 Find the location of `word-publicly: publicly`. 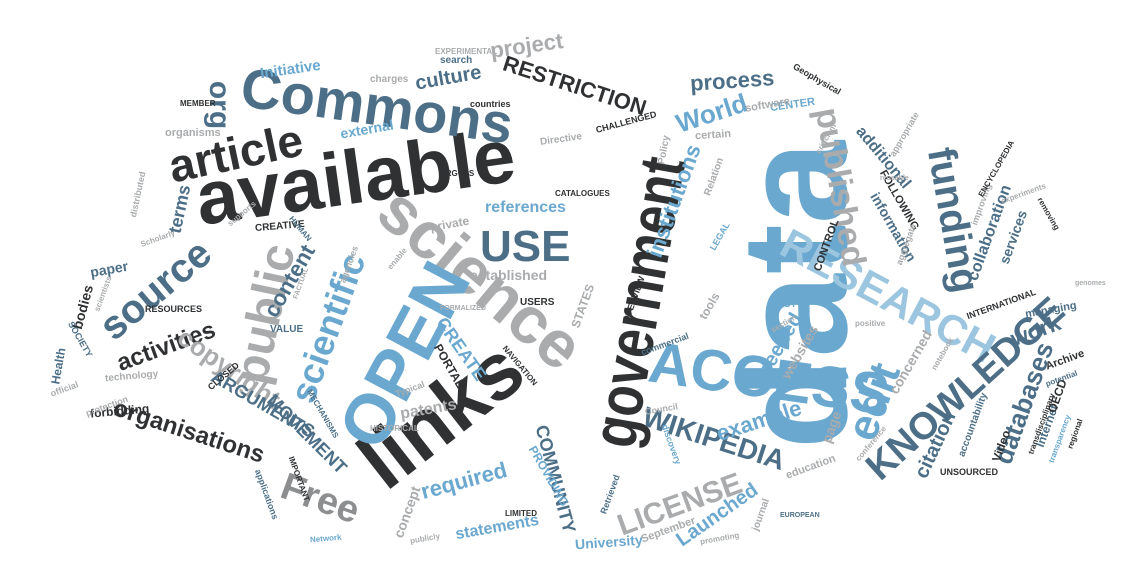

word-publicly: publicly is located at coordinates (425, 538).